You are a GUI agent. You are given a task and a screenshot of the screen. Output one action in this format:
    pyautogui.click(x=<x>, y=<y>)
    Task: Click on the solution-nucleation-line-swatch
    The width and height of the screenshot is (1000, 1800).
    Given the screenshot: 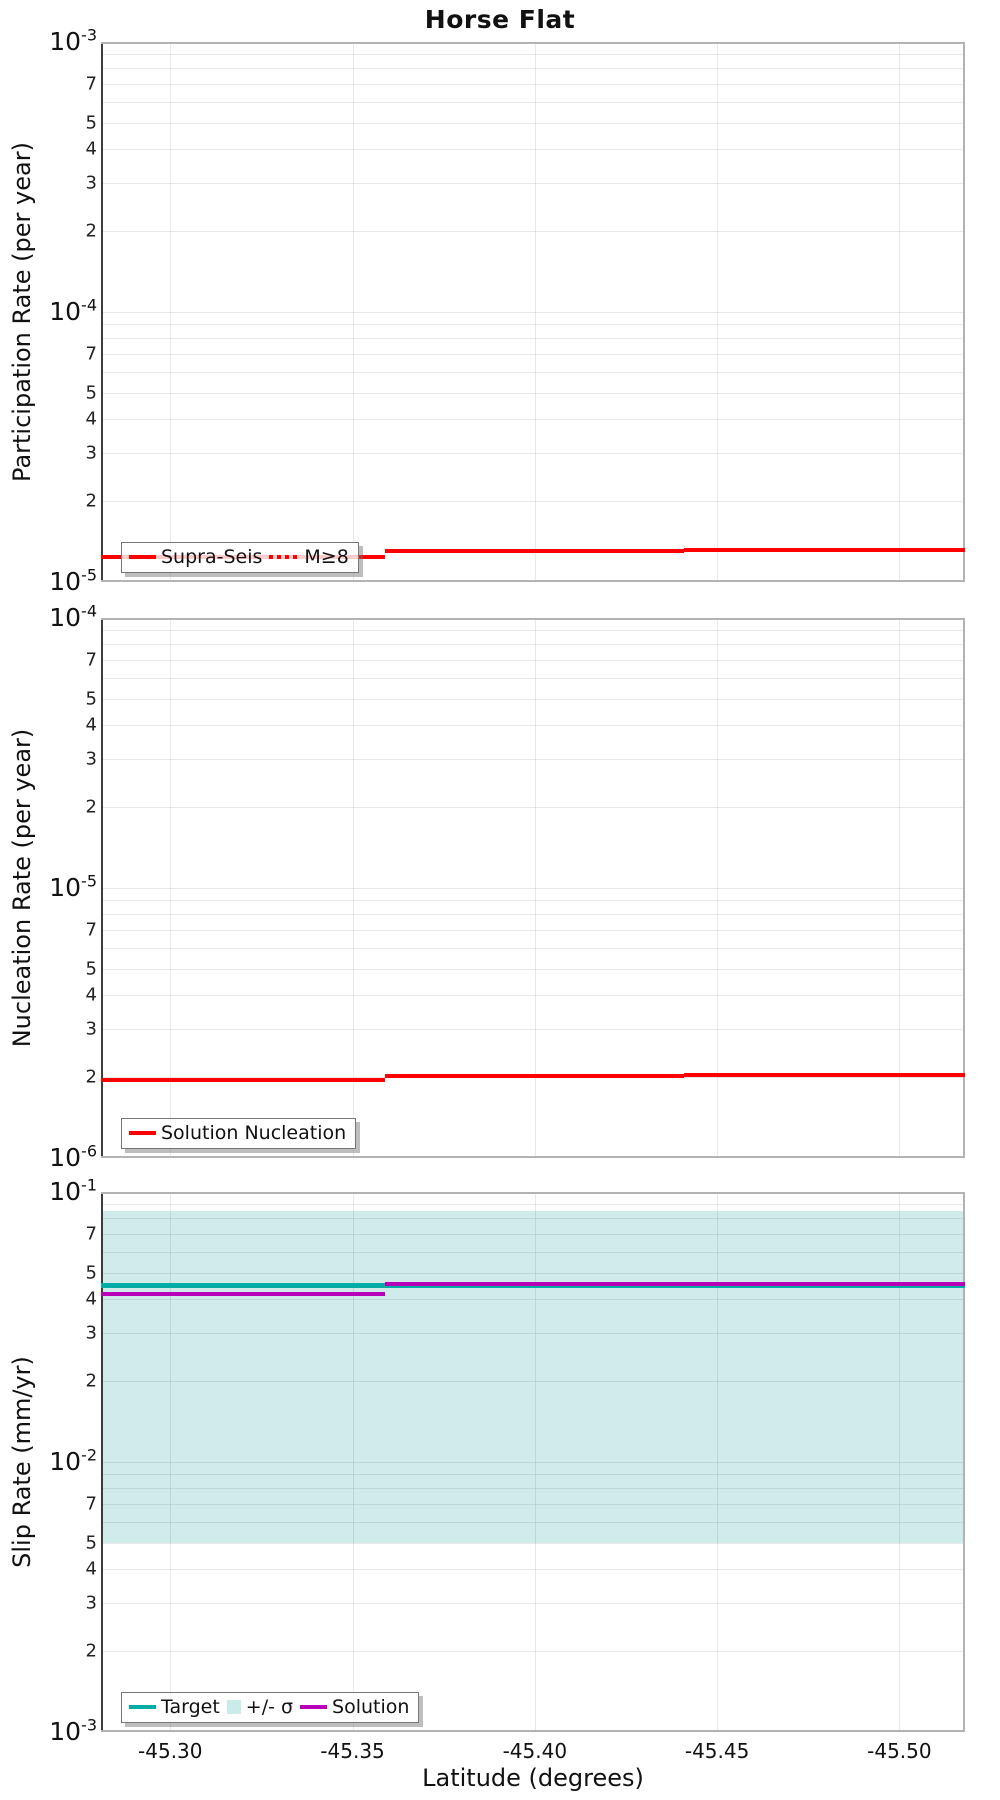 What is the action you would take?
    pyautogui.click(x=142, y=1133)
    